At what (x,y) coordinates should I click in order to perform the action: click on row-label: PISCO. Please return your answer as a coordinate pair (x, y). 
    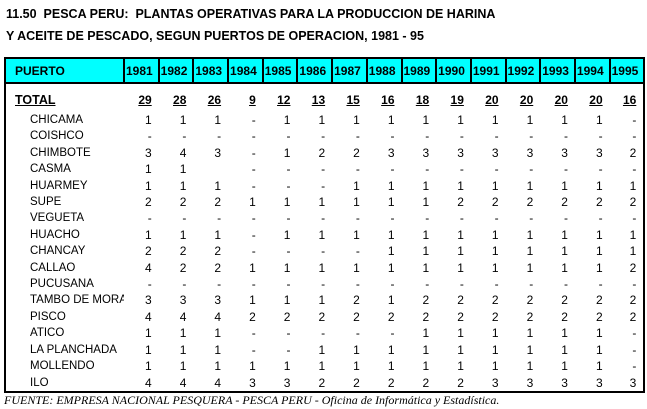
    Looking at the image, I should click on (48, 316).